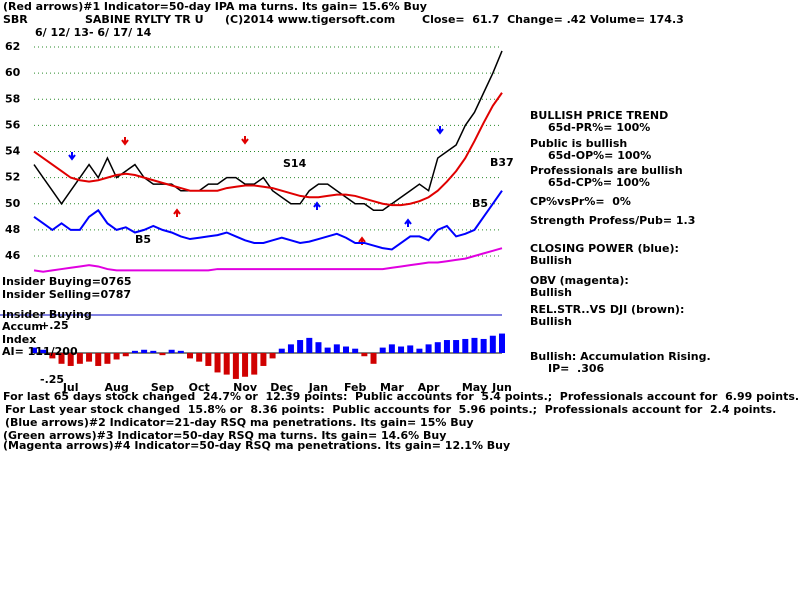 This screenshot has height=600, width=800. What do you see at coordinates (245, 387) in the screenshot?
I see `x-tick-label: Nov` at bounding box center [245, 387].